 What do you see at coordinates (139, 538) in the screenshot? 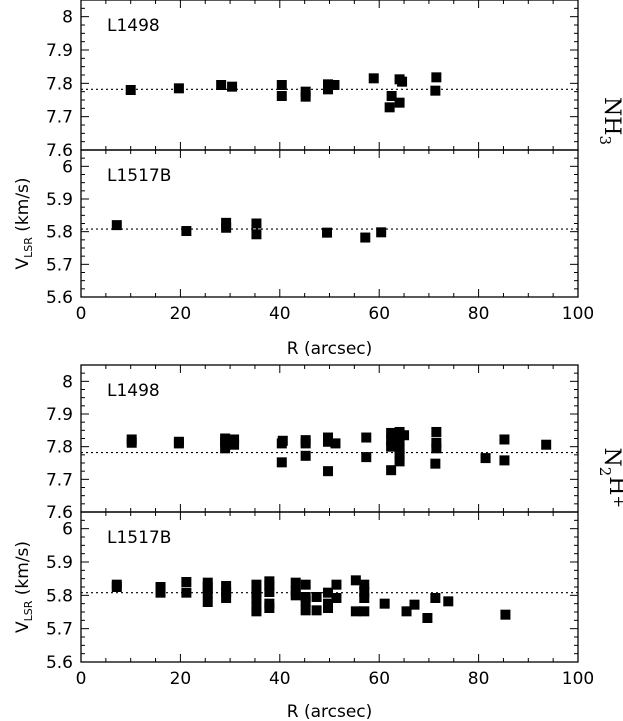
I see `panel-label: L1517B` at bounding box center [139, 538].